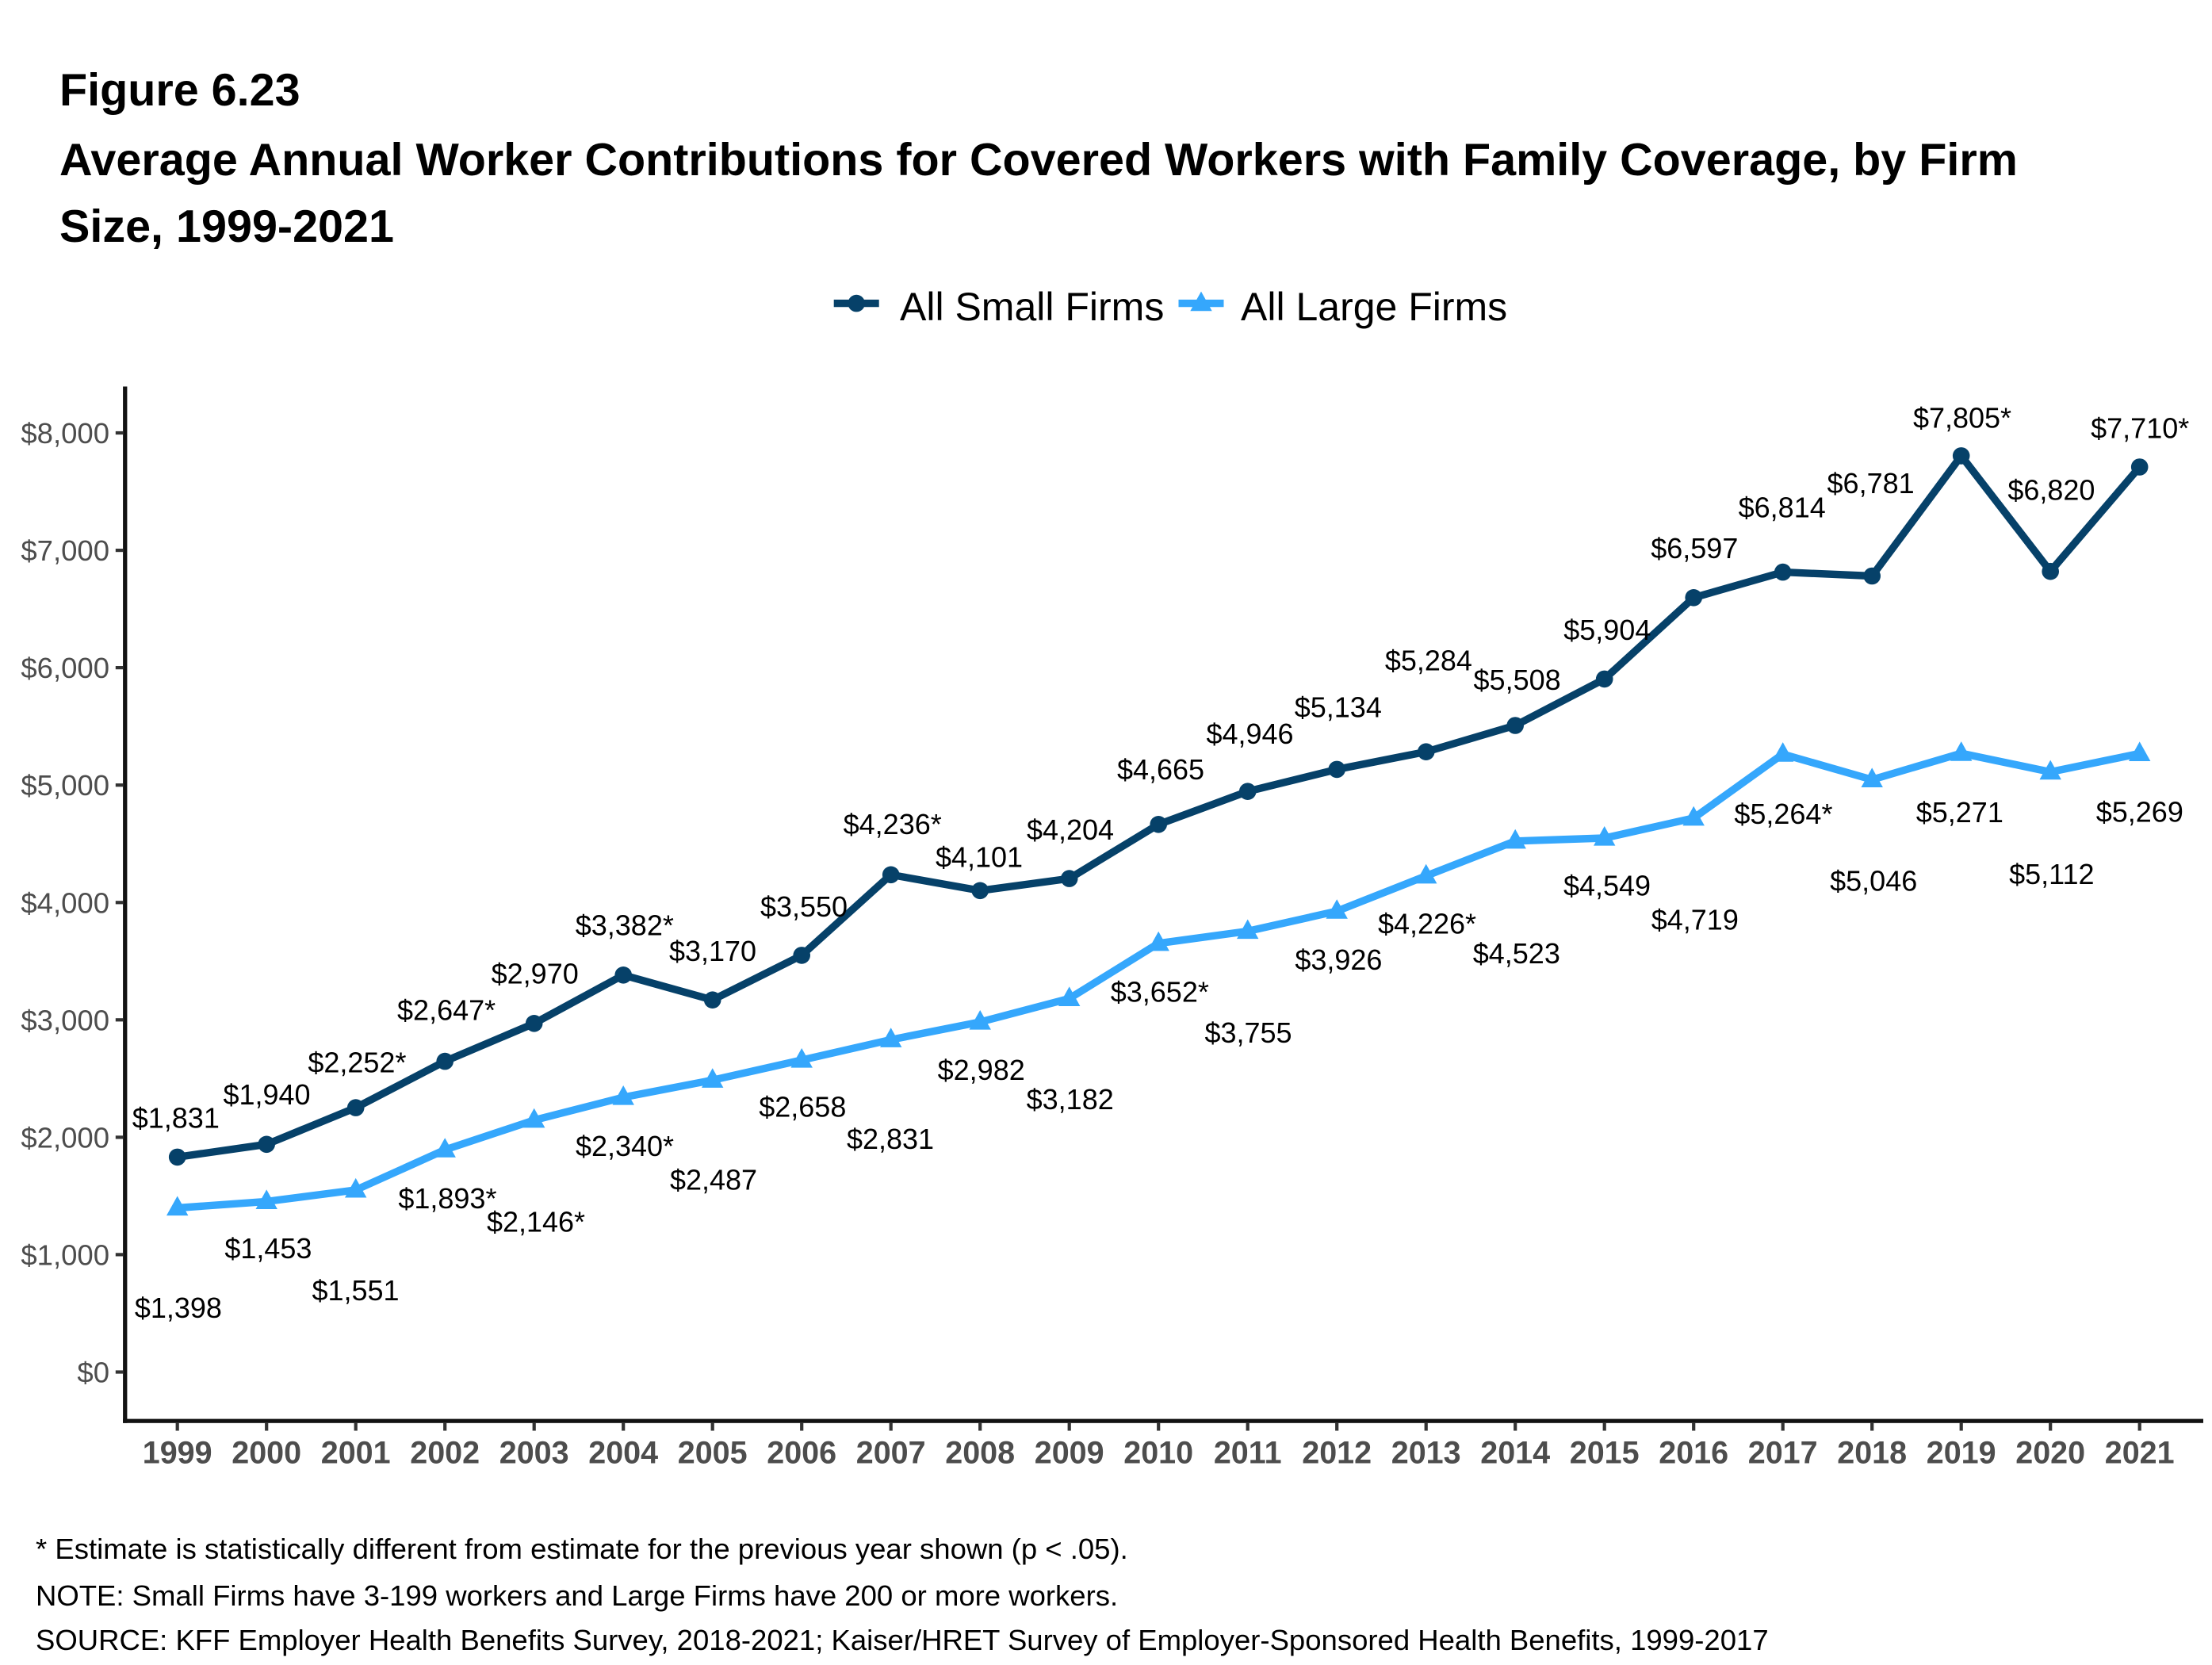  I want to click on svg-text: $3,382*, so click(625, 925).